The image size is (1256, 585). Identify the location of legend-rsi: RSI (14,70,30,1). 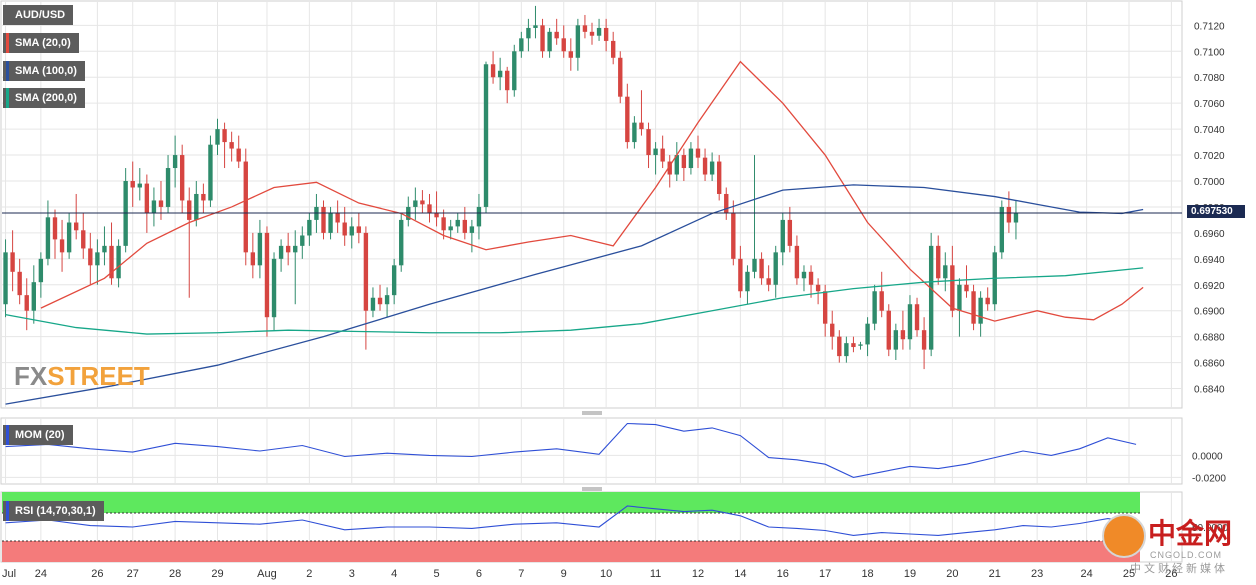
(53, 511).